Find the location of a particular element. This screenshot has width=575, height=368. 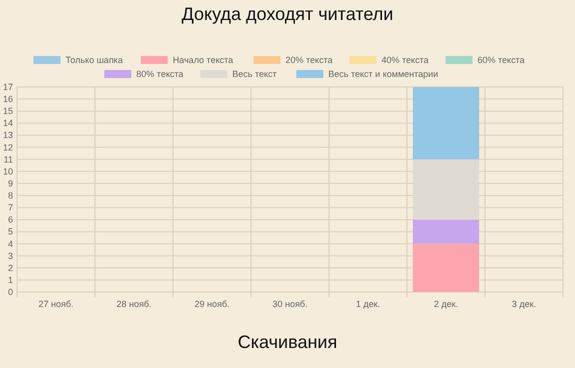

legend-label: Весь текст и комментарии is located at coordinates (383, 74).